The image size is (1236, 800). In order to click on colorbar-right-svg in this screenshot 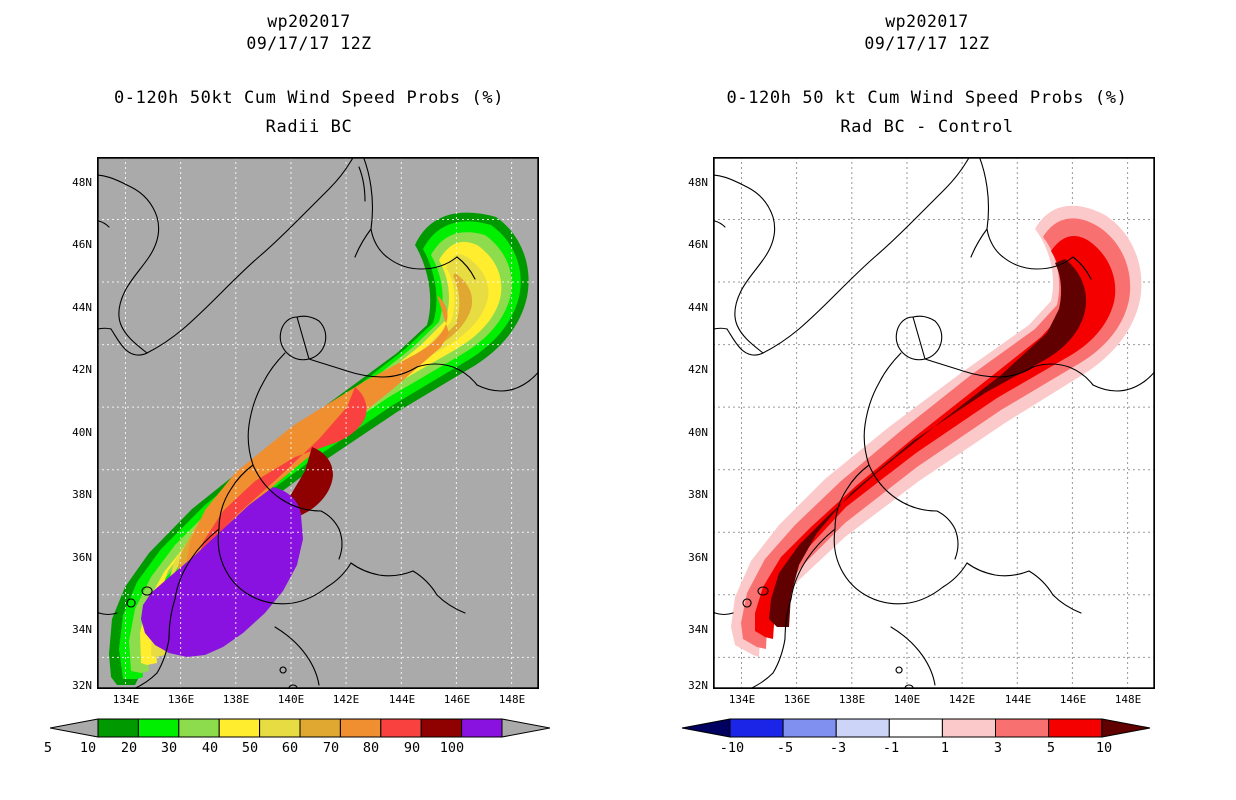, I will do `click(916, 728)`.